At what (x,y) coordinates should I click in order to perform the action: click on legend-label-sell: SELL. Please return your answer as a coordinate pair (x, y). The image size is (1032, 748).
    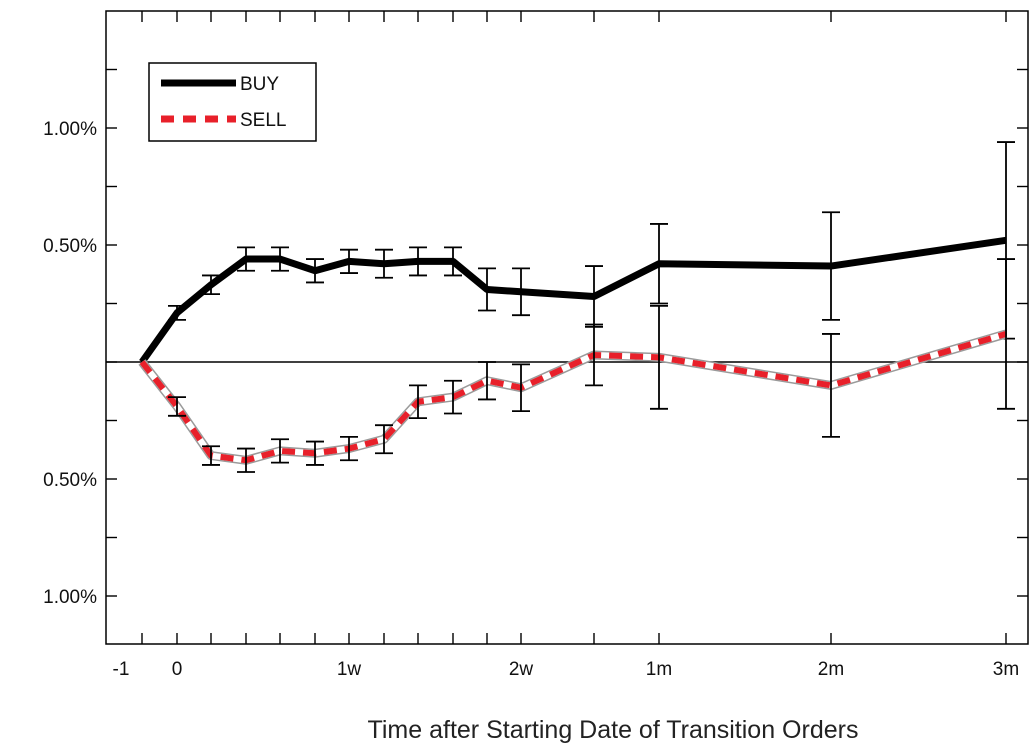
    Looking at the image, I should click on (263, 120).